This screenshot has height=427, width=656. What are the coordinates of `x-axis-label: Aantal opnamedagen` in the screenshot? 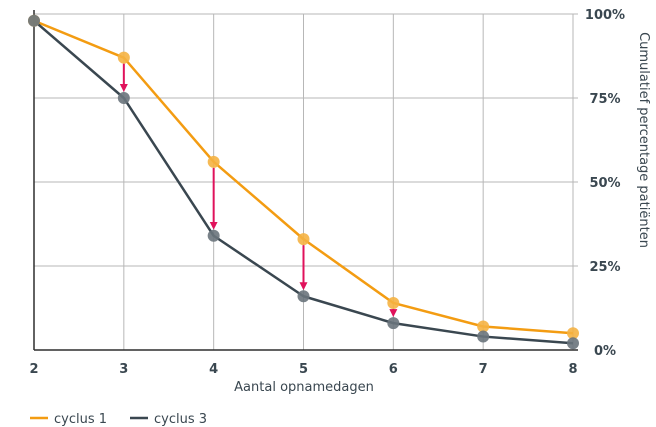 It's located at (304, 387).